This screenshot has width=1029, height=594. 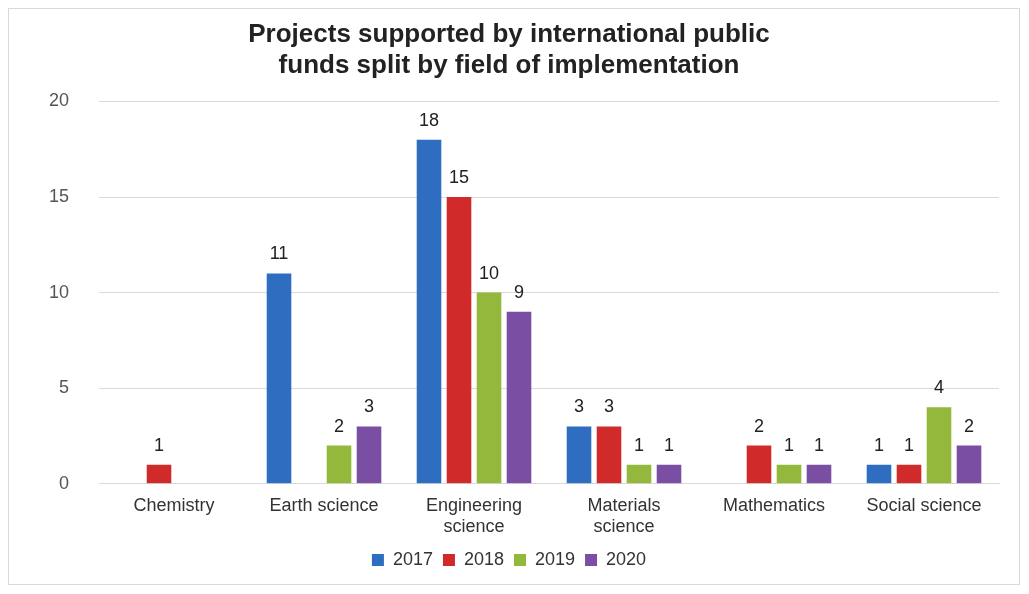 I want to click on y-tick-label: 0, so click(x=64, y=482).